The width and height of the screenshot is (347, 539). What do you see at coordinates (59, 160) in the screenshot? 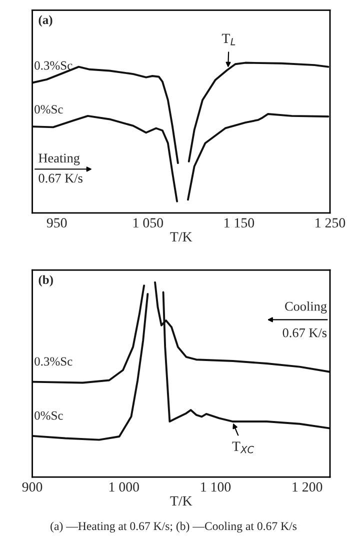
I see `annotation: Heating` at bounding box center [59, 160].